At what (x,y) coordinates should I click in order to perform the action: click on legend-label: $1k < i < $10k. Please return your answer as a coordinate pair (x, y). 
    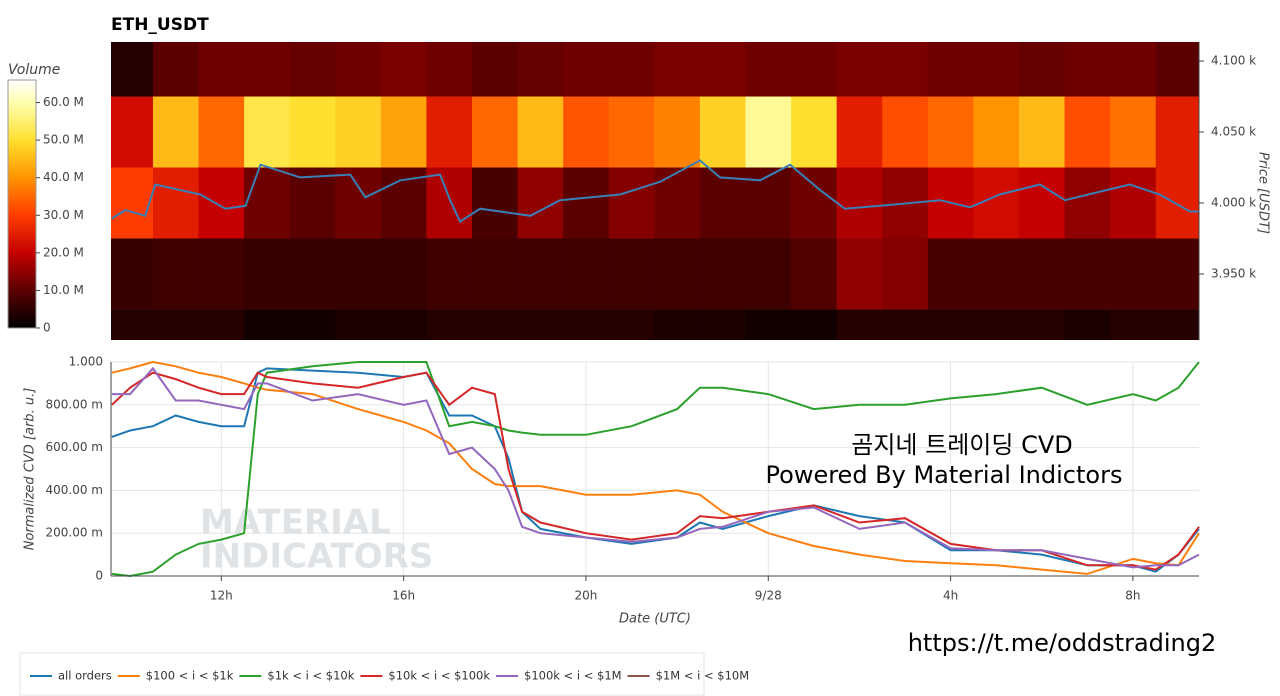
    Looking at the image, I should click on (310, 676).